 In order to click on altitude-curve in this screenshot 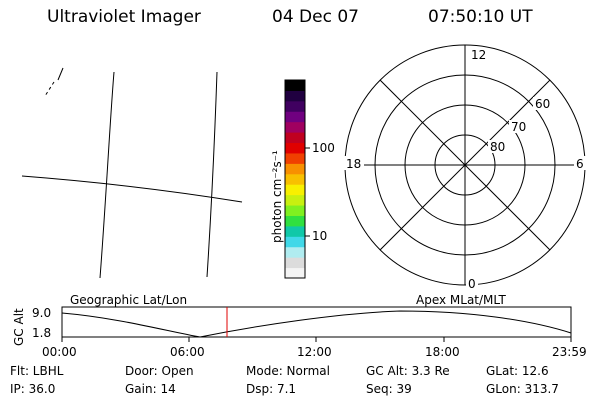, I will do `click(316, 324)`.